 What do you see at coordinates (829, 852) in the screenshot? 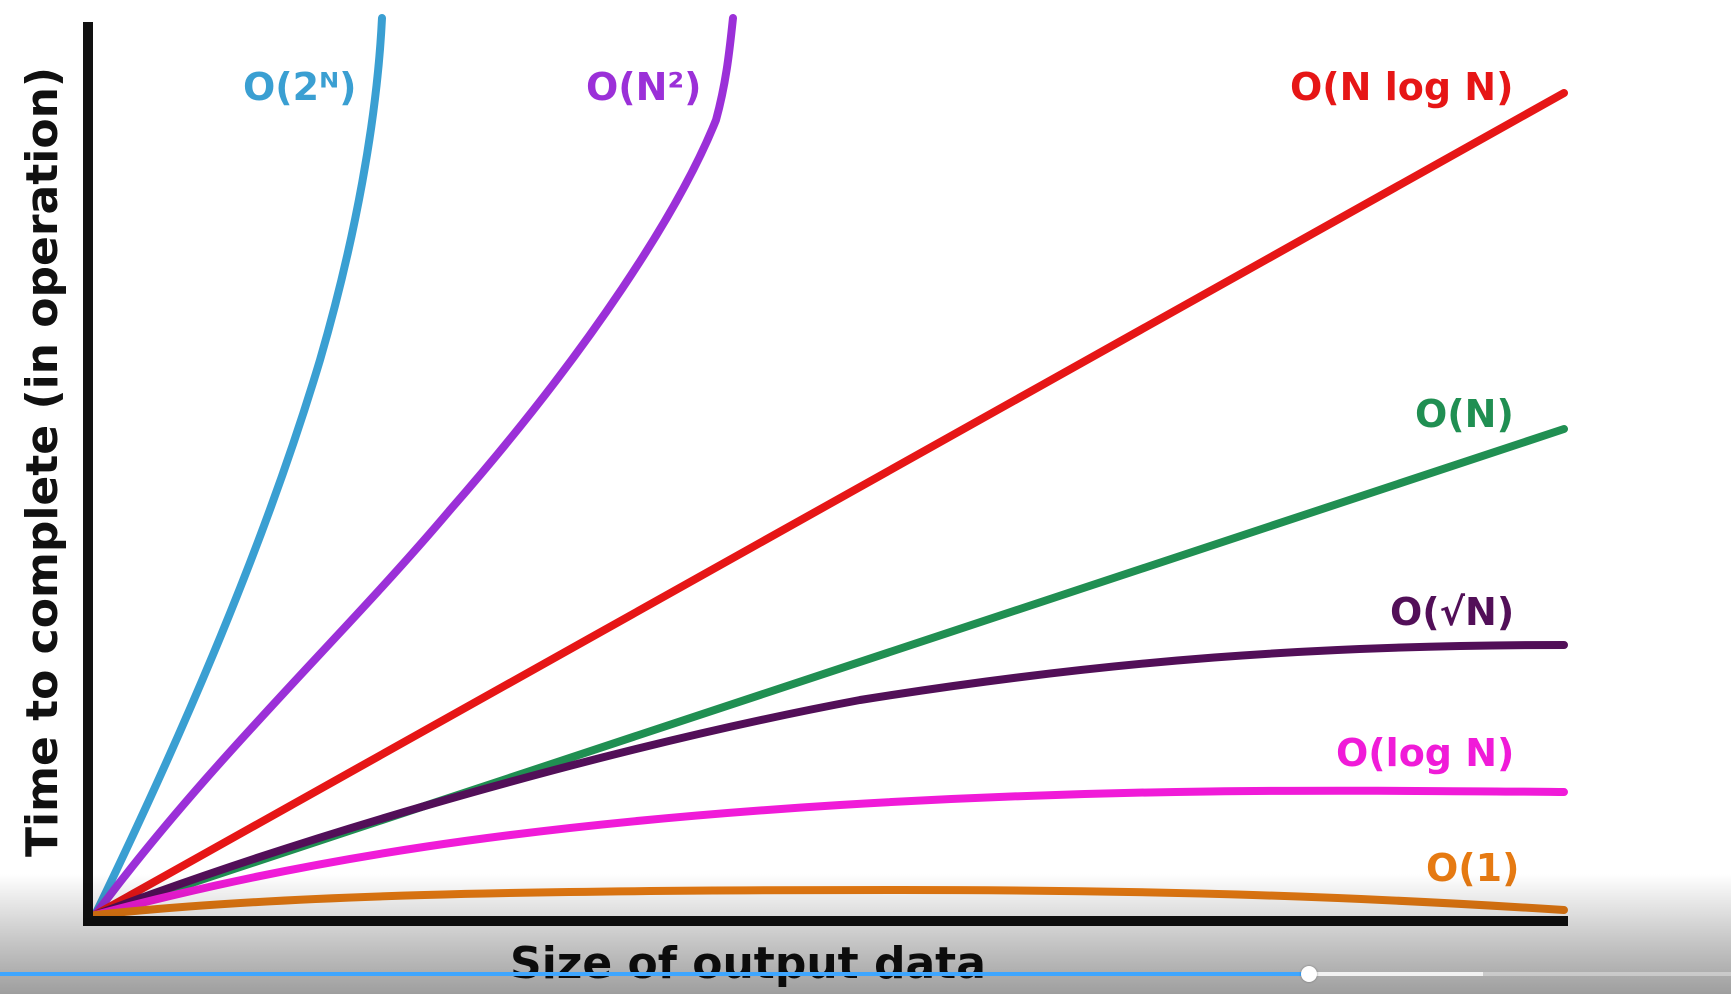
I see `series-line-logarithmic` at bounding box center [829, 852].